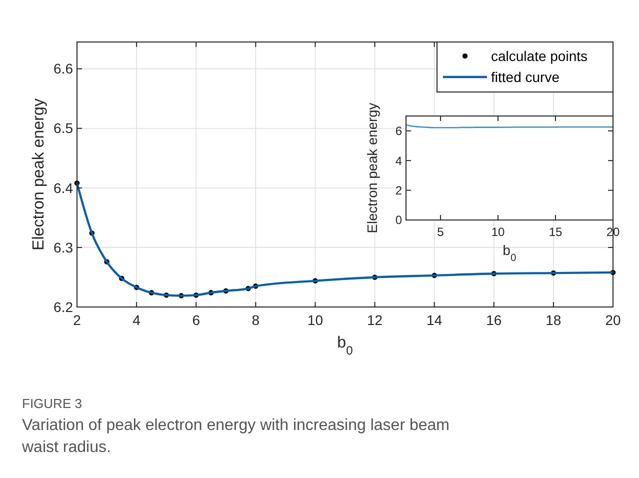  Describe the element at coordinates (613, 320) in the screenshot. I see `x-tick-label: 20` at that location.